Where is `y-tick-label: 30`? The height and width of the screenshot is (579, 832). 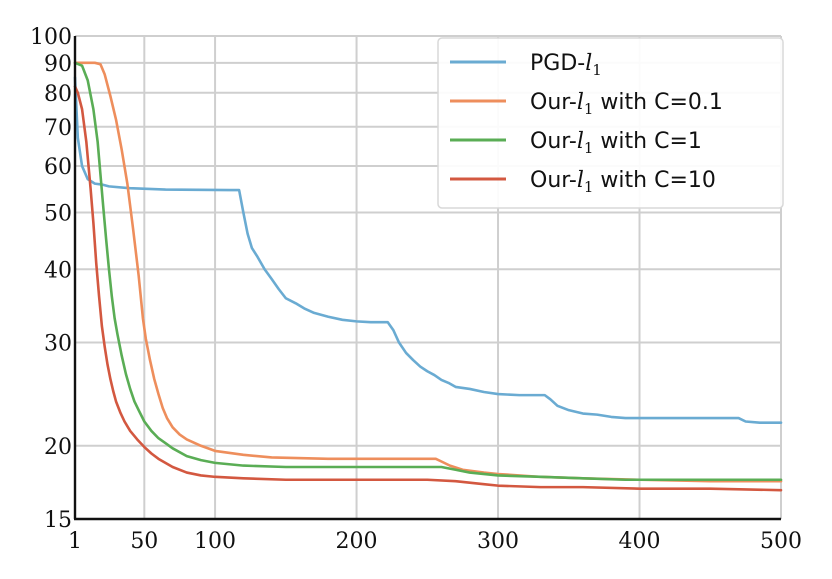 y-tick-label: 30 is located at coordinates (58, 344).